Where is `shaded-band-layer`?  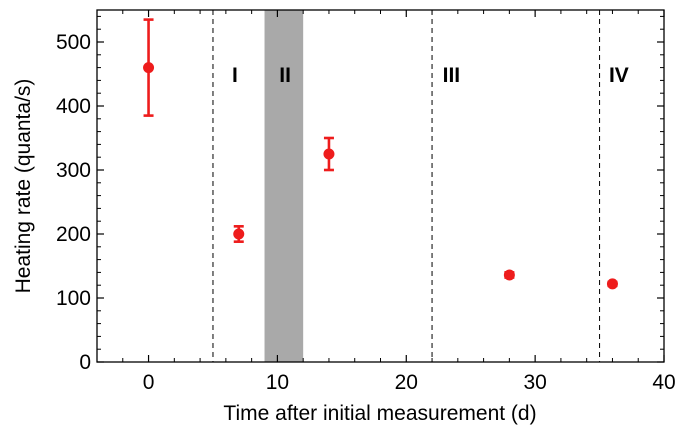 shaded-band-layer is located at coordinates (284, 186).